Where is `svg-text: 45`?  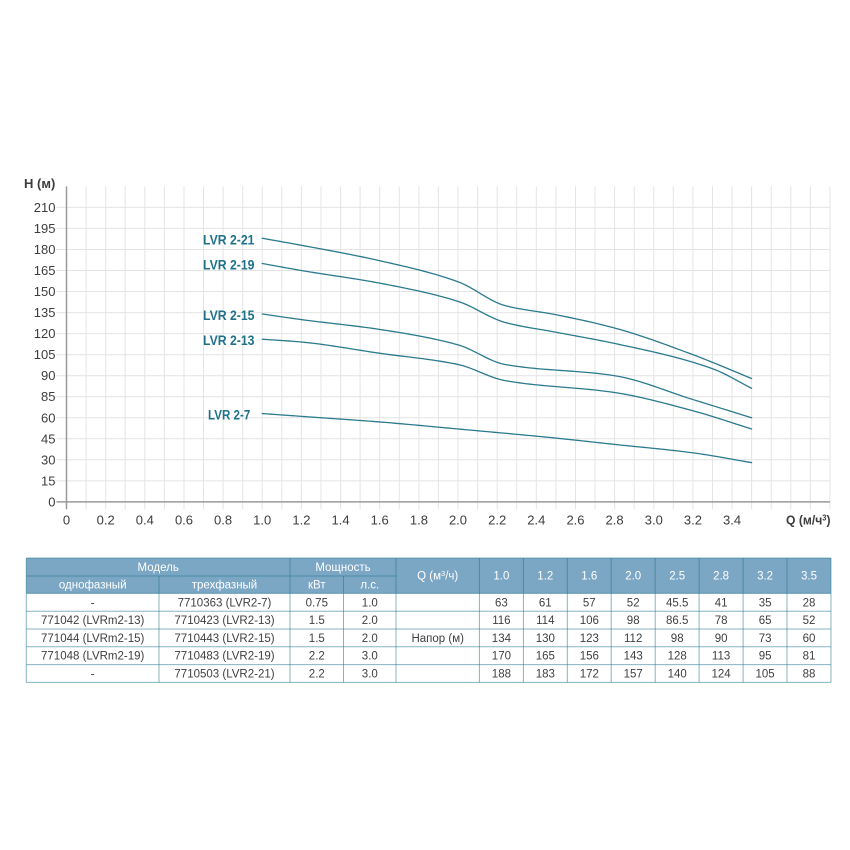 svg-text: 45 is located at coordinates (48, 438).